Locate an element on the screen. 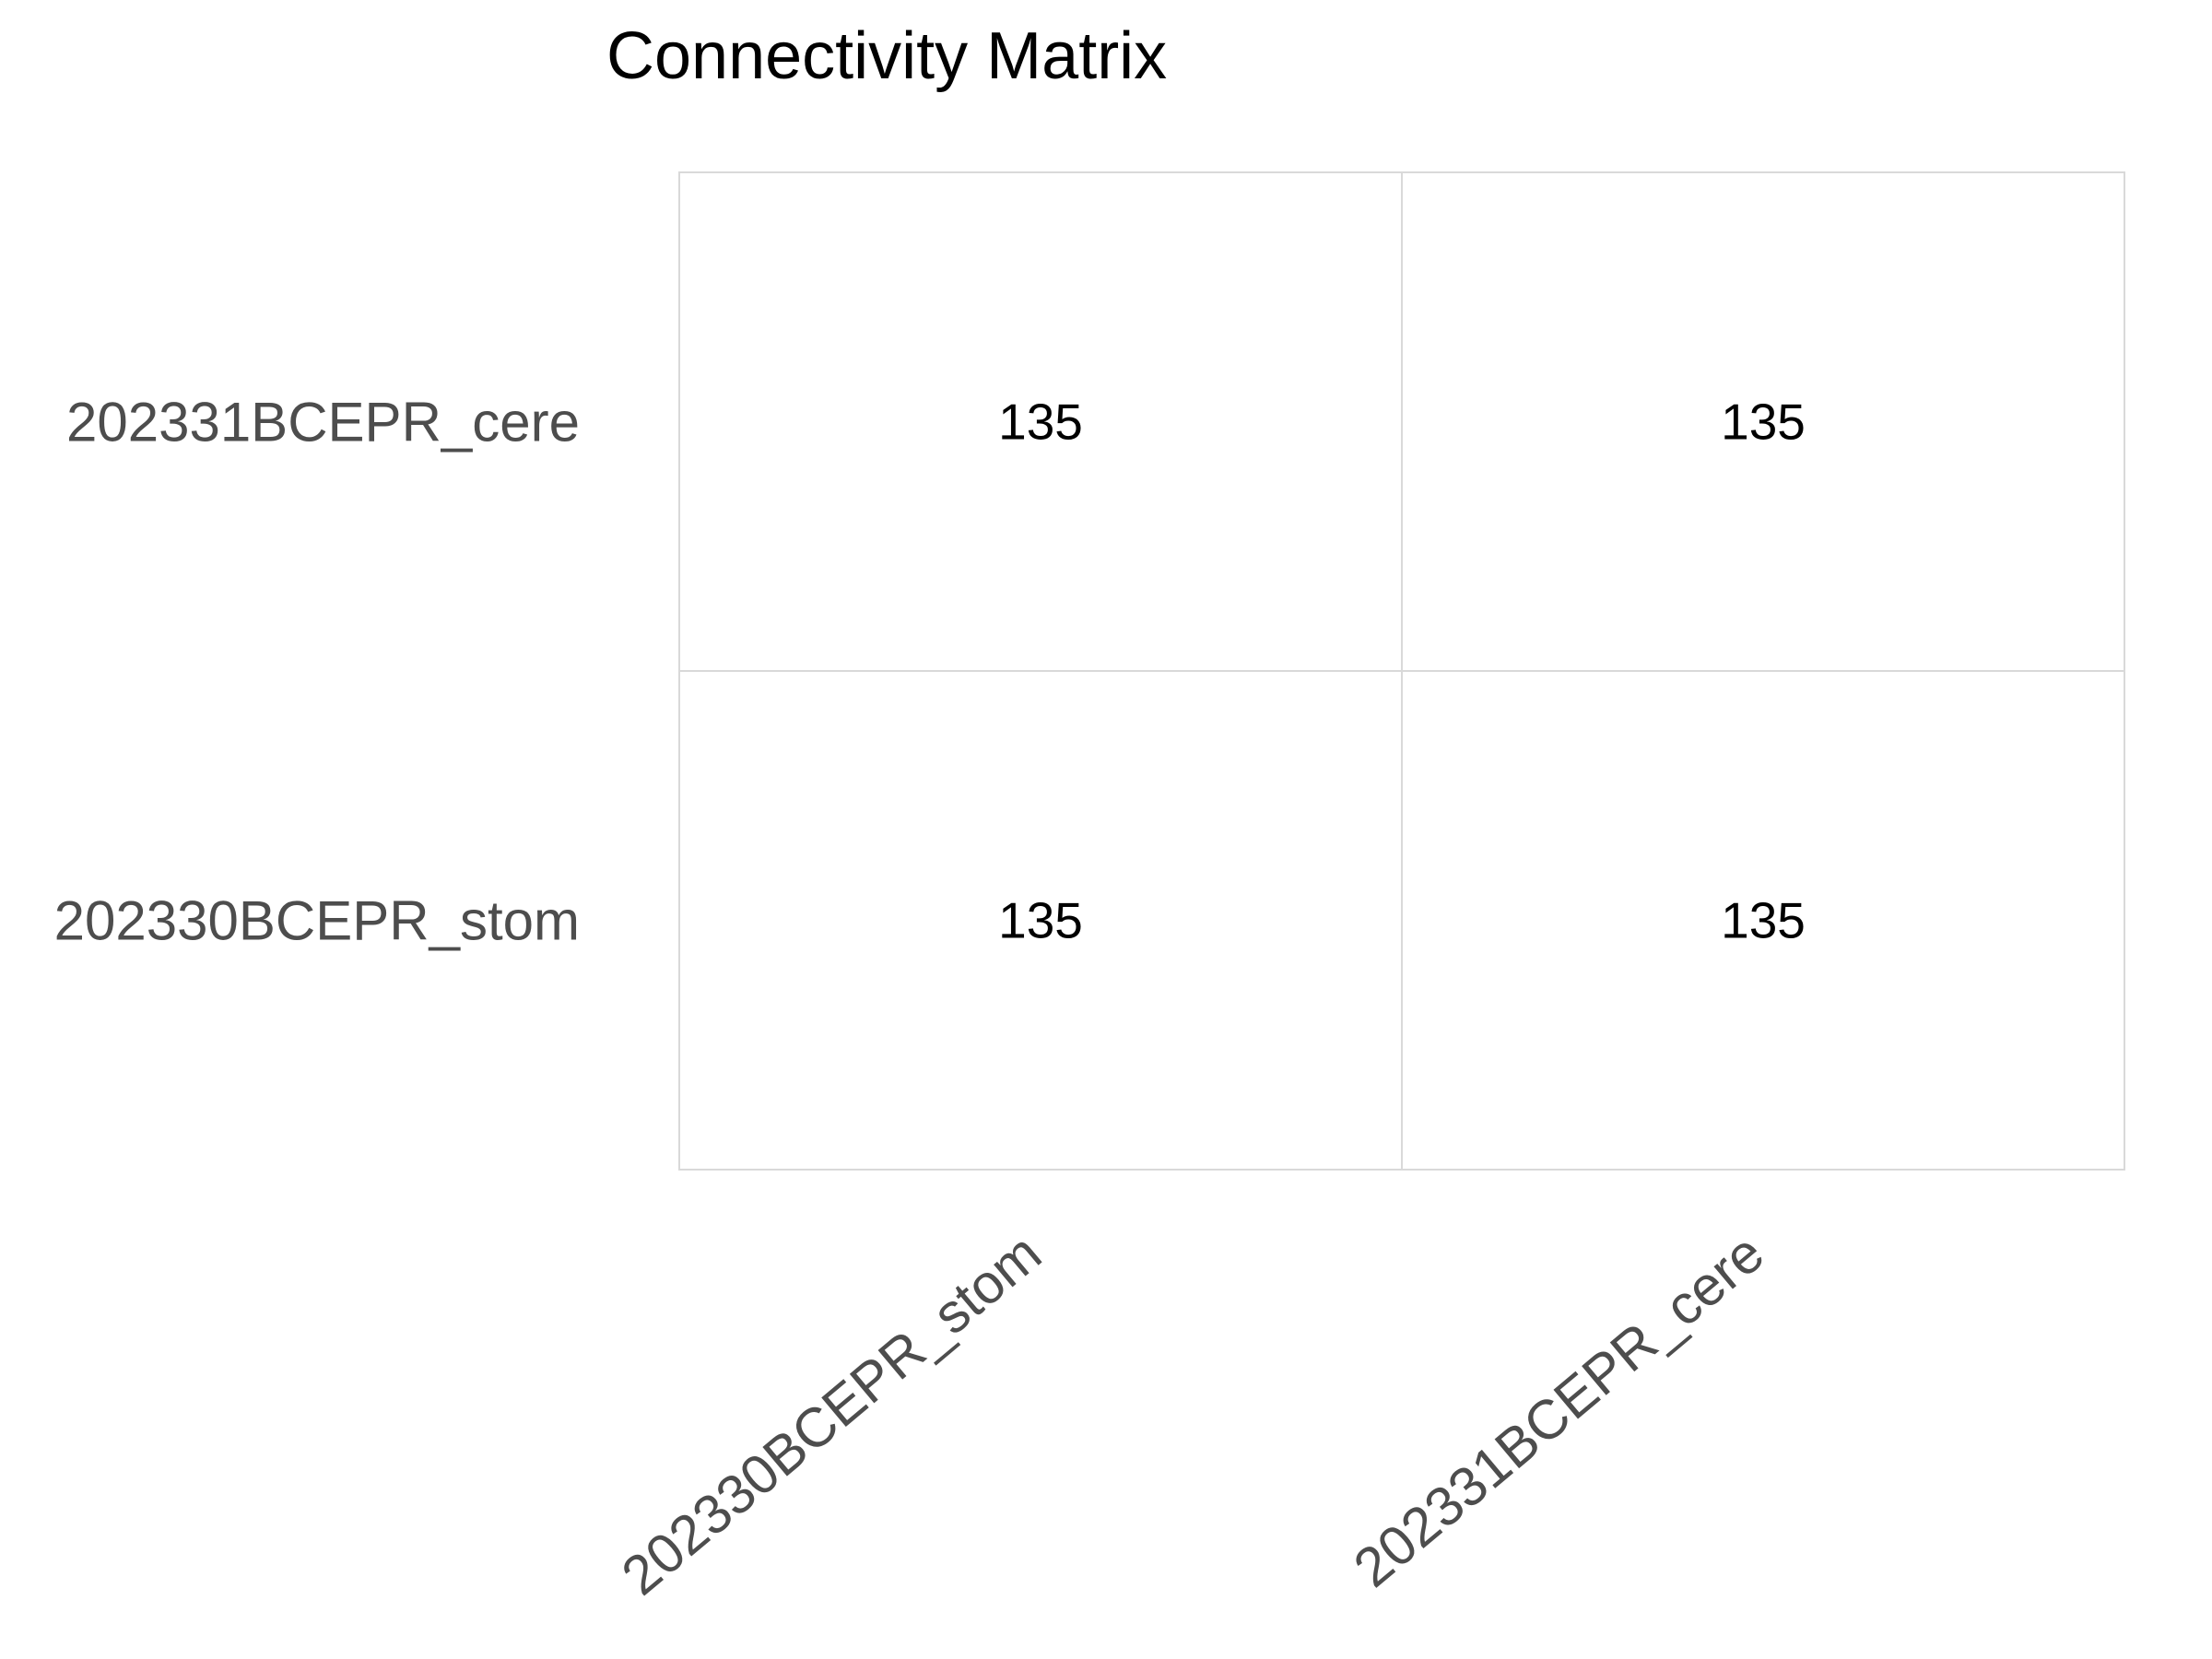 The height and width of the screenshot is (1659, 2212). x-axis-tick-labels: 202330BCEPR_stom 202331BCEPR_cere is located at coordinates (1192, 1413).